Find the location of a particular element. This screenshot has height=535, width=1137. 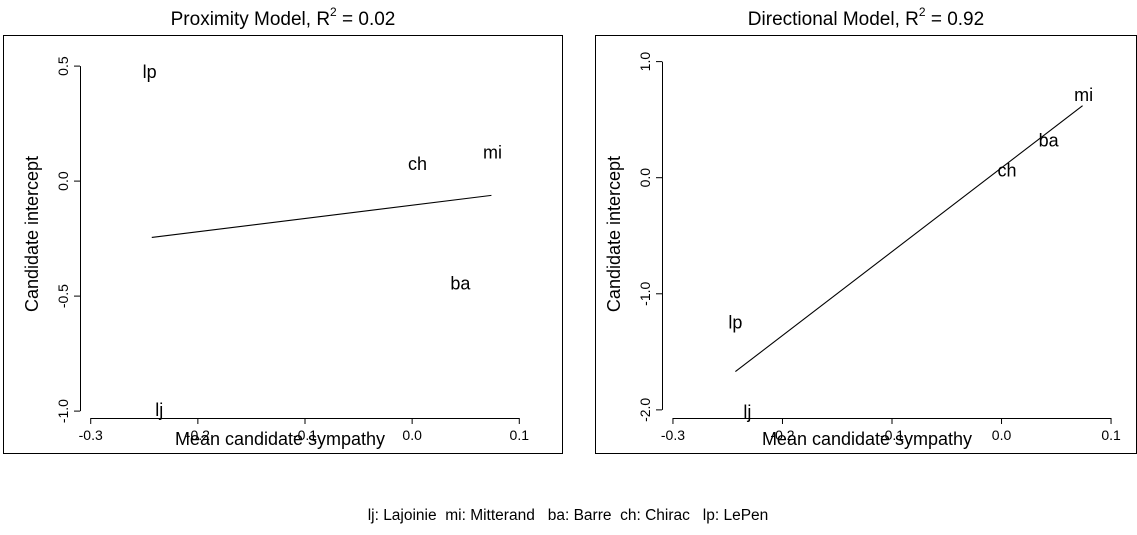

chart-title: Directional Model, R2 = 0.92 is located at coordinates (866, 17).